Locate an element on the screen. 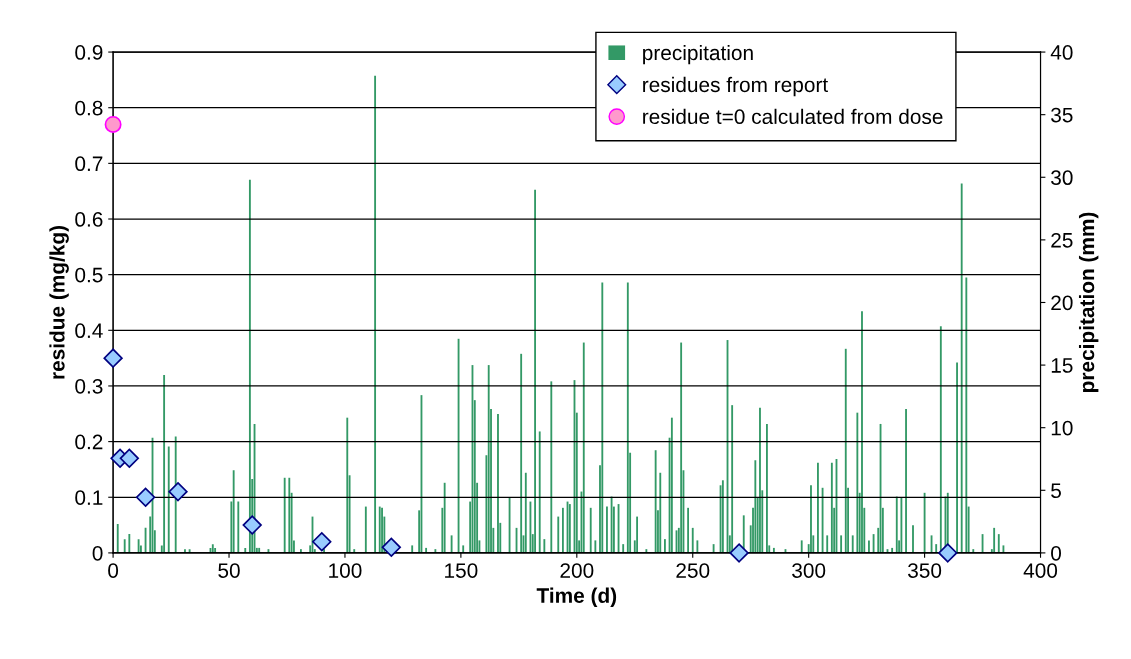 This screenshot has height=659, width=1131. y2-tick-label: 25 is located at coordinates (1062, 240).